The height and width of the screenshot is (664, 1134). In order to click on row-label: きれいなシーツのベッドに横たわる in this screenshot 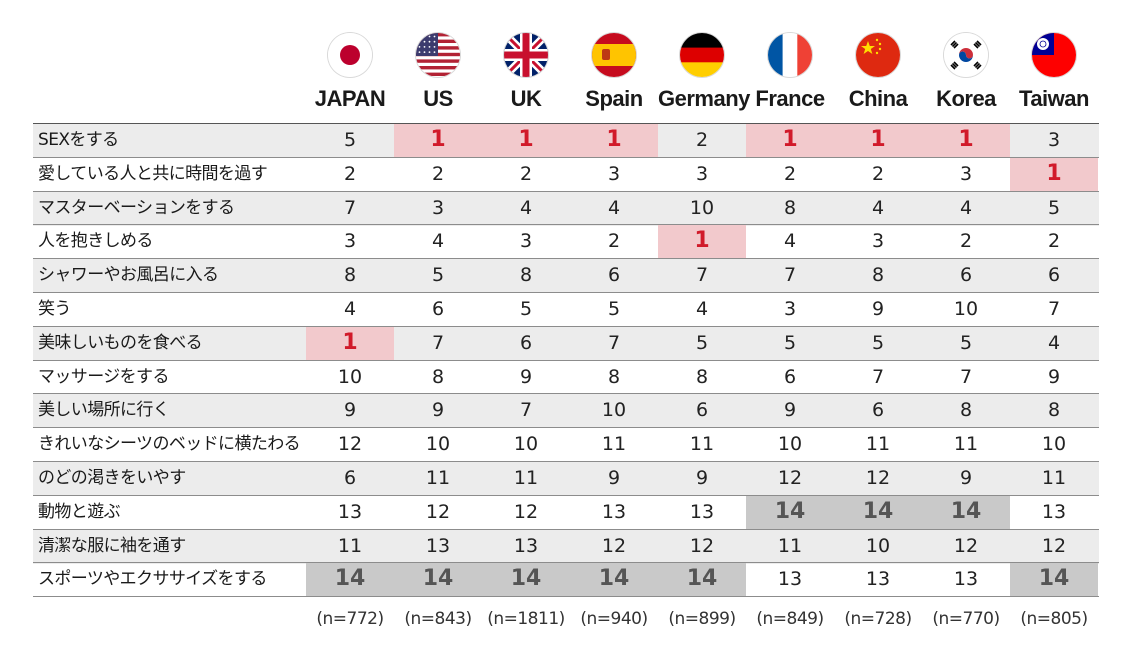, I will do `click(169, 444)`.